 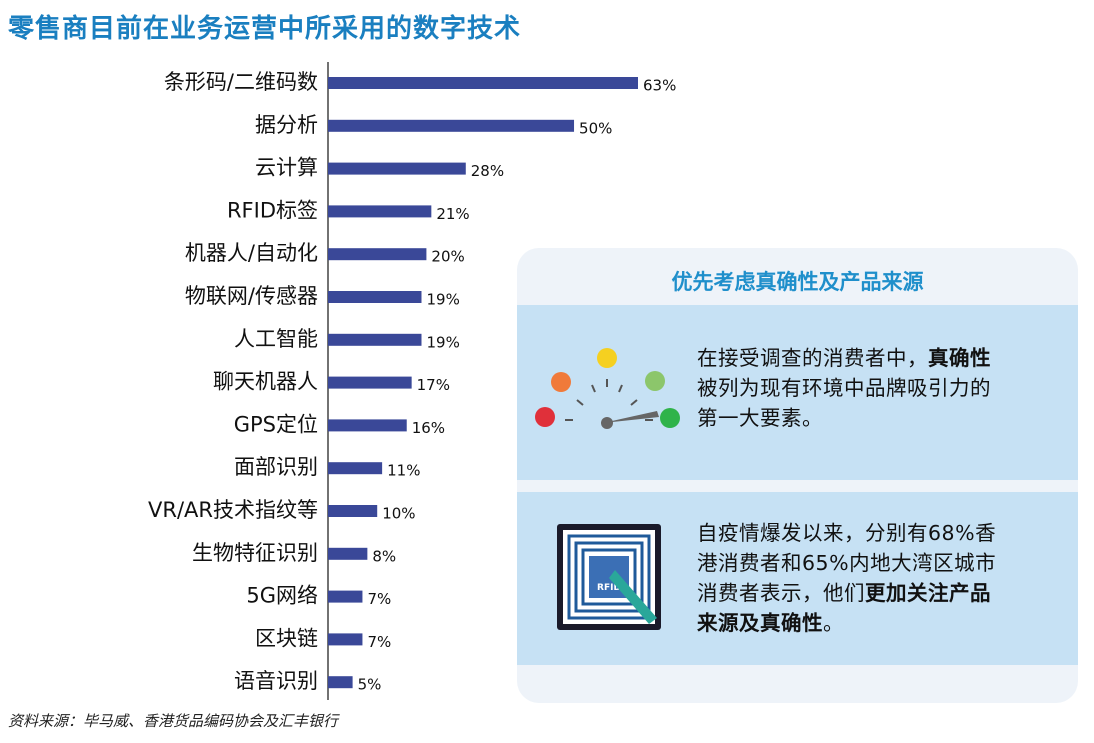 I want to click on category-label: 生物特征识别, so click(x=255, y=553).